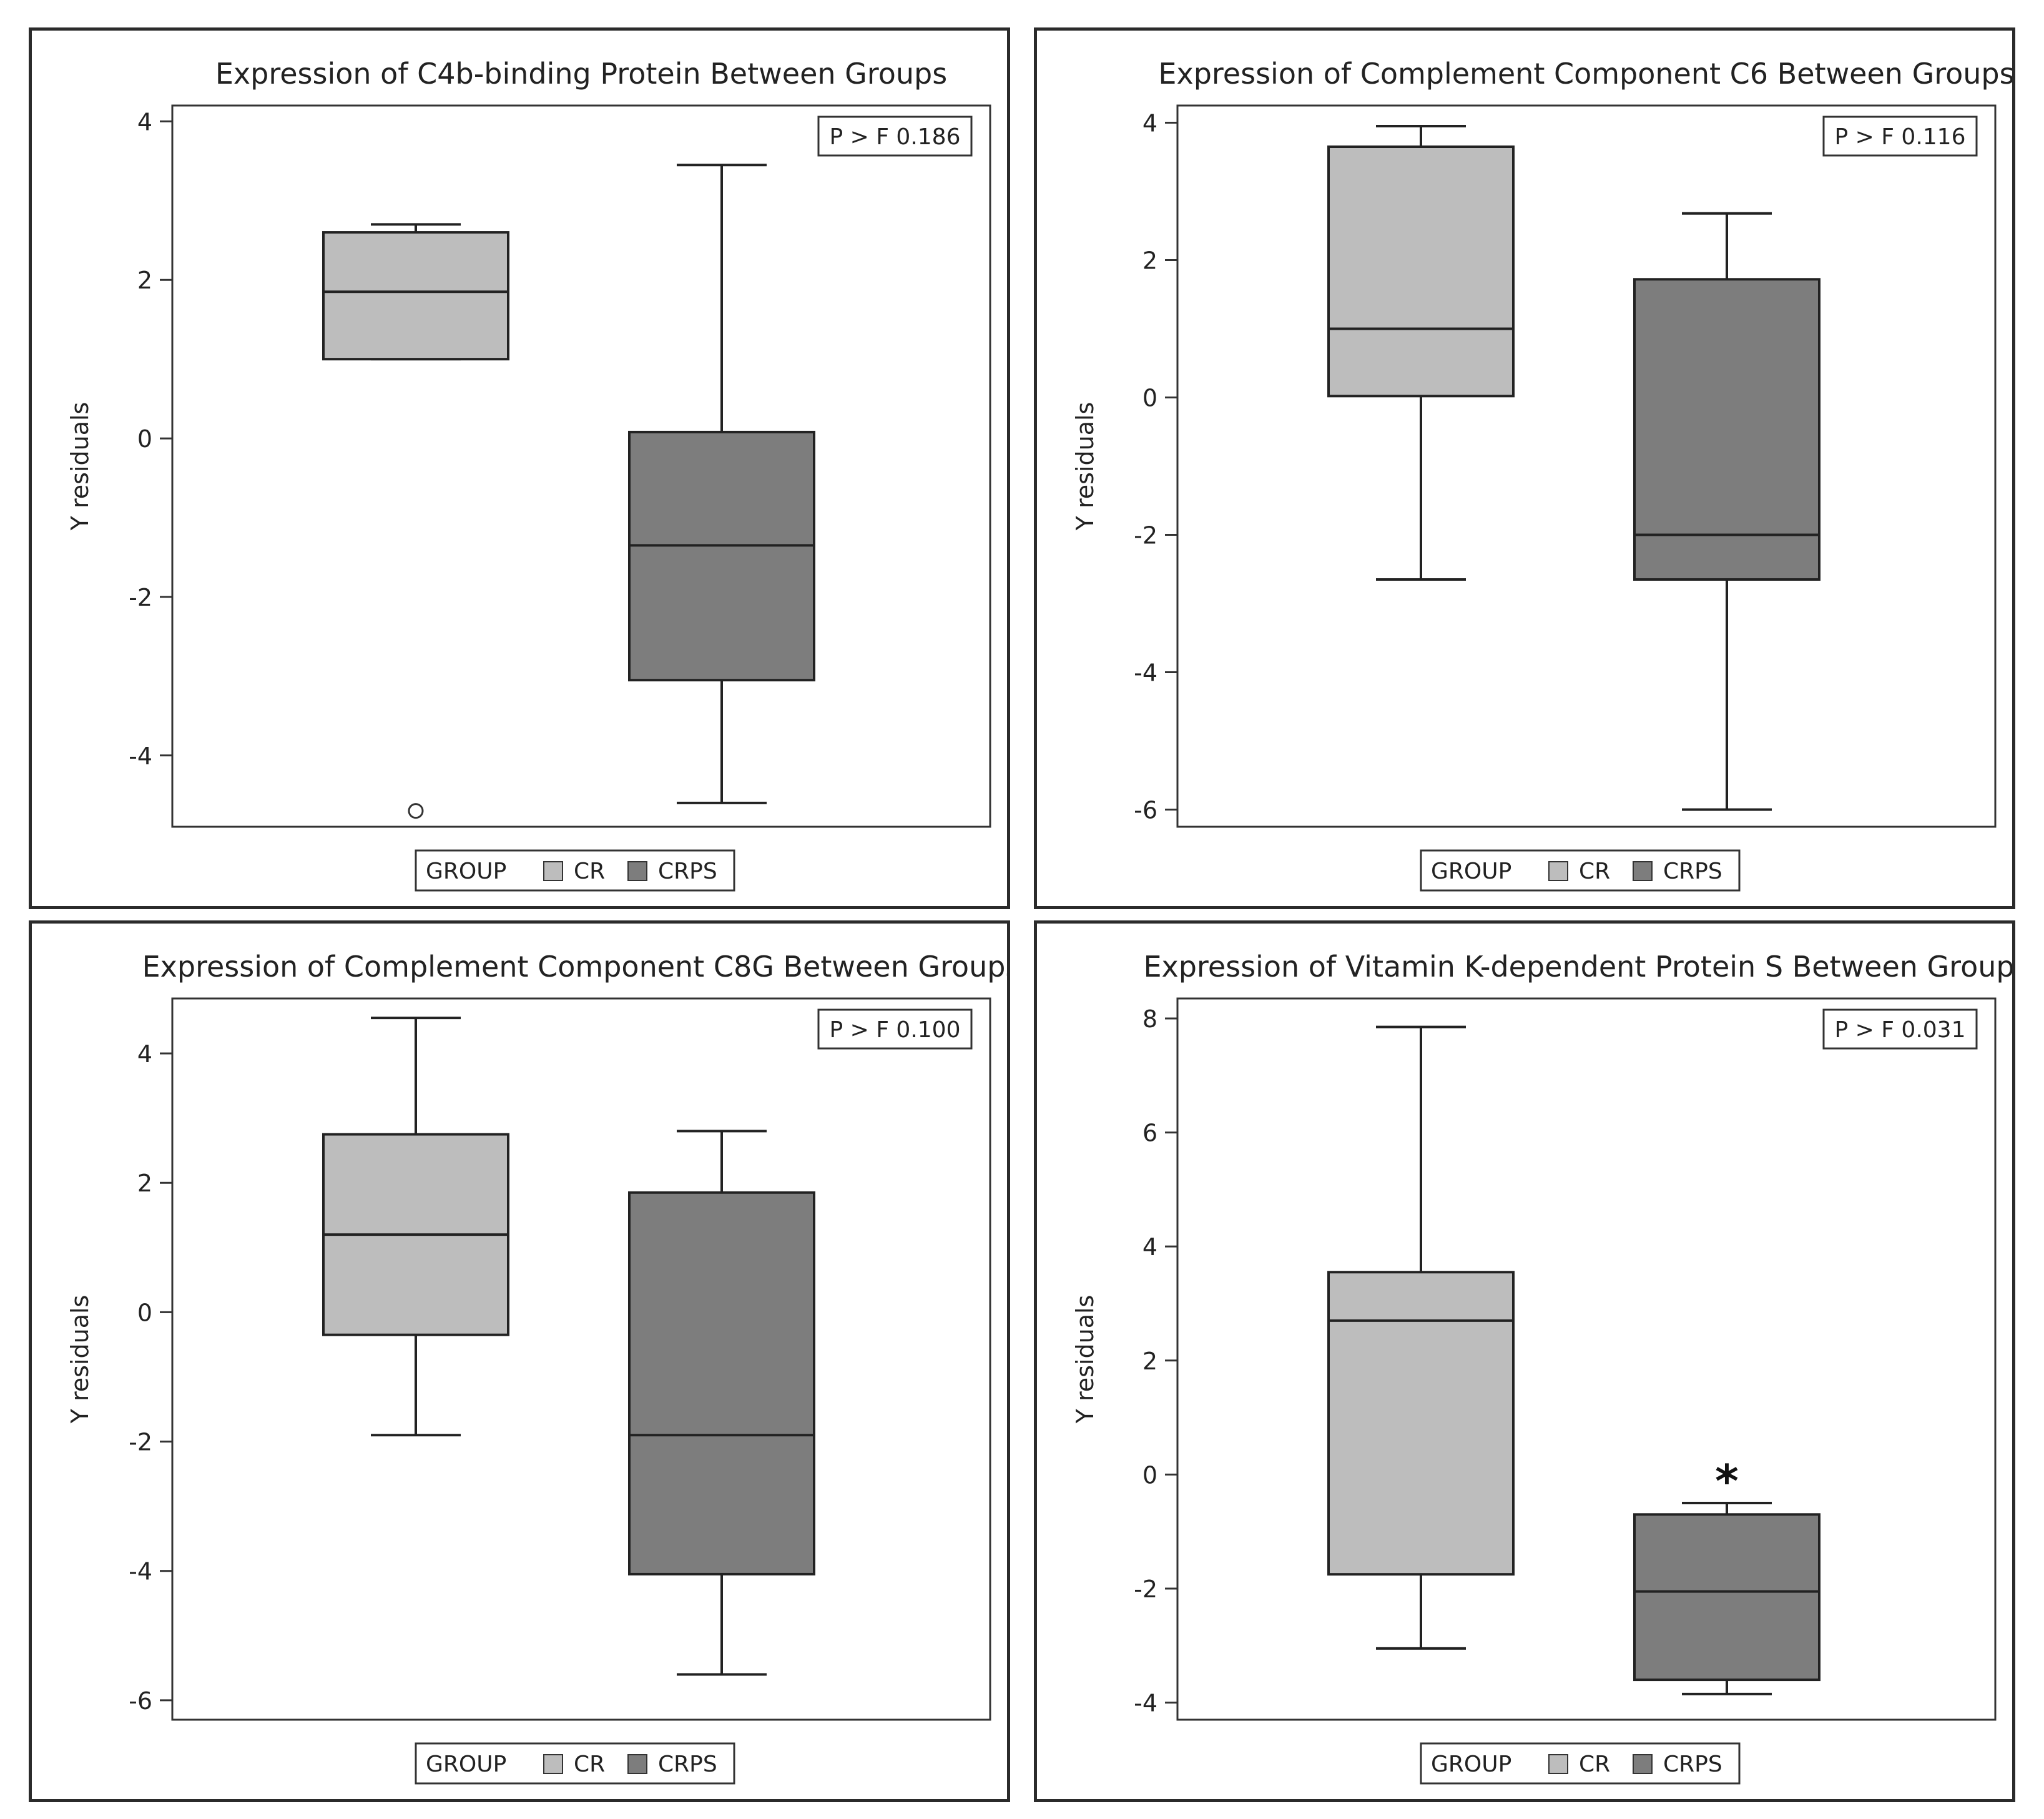 Image resolution: width=2044 pixels, height=1819 pixels. Describe the element at coordinates (1149, 1133) in the screenshot. I see `y-tick-label: 6` at that location.